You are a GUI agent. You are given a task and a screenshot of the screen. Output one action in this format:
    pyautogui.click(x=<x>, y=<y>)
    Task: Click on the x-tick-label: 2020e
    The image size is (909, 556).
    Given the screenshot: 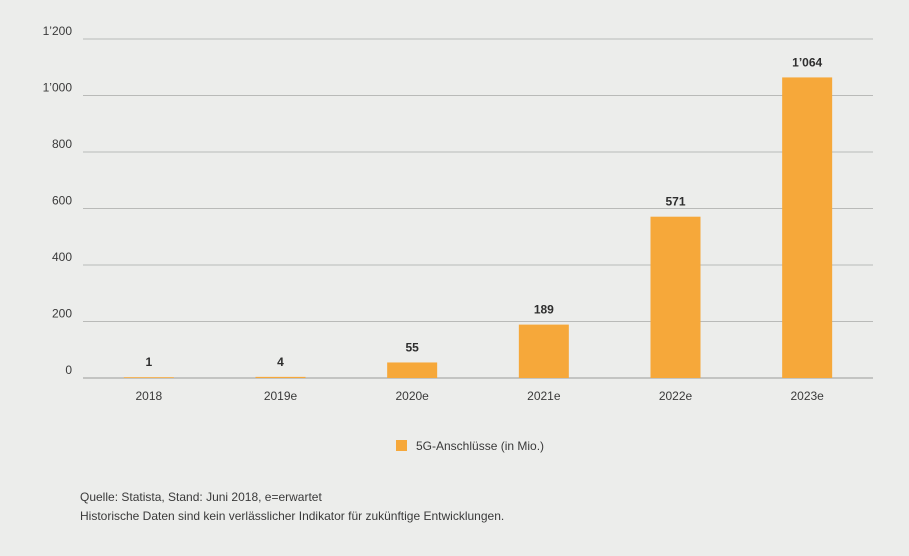 What is the action you would take?
    pyautogui.click(x=412, y=396)
    